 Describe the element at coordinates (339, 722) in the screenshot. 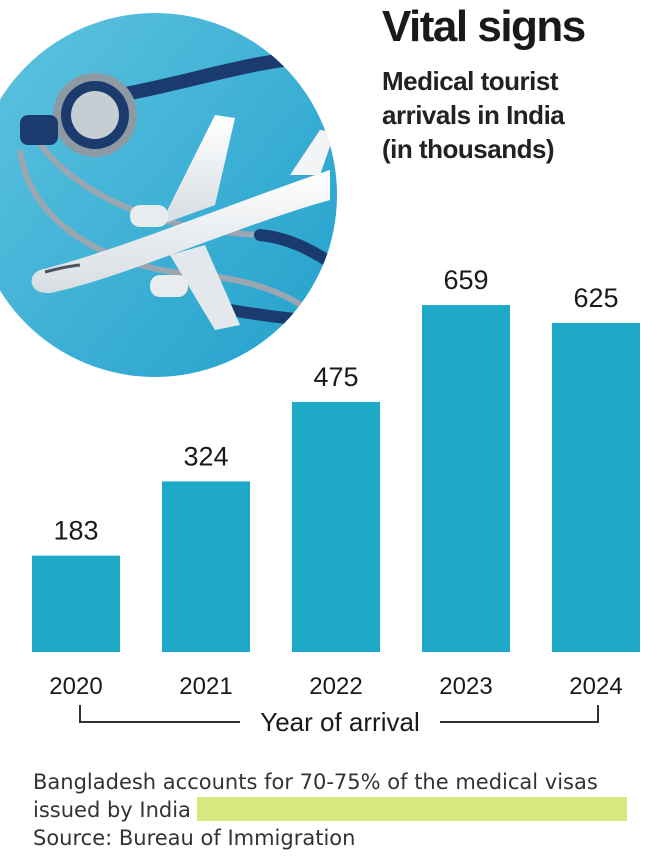

I see `x-axis-label: Year of arrival` at that location.